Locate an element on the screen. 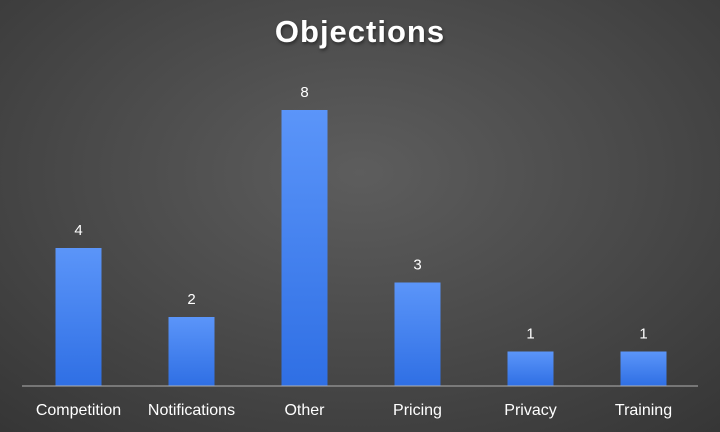  category-label-other: Other is located at coordinates (304, 410).